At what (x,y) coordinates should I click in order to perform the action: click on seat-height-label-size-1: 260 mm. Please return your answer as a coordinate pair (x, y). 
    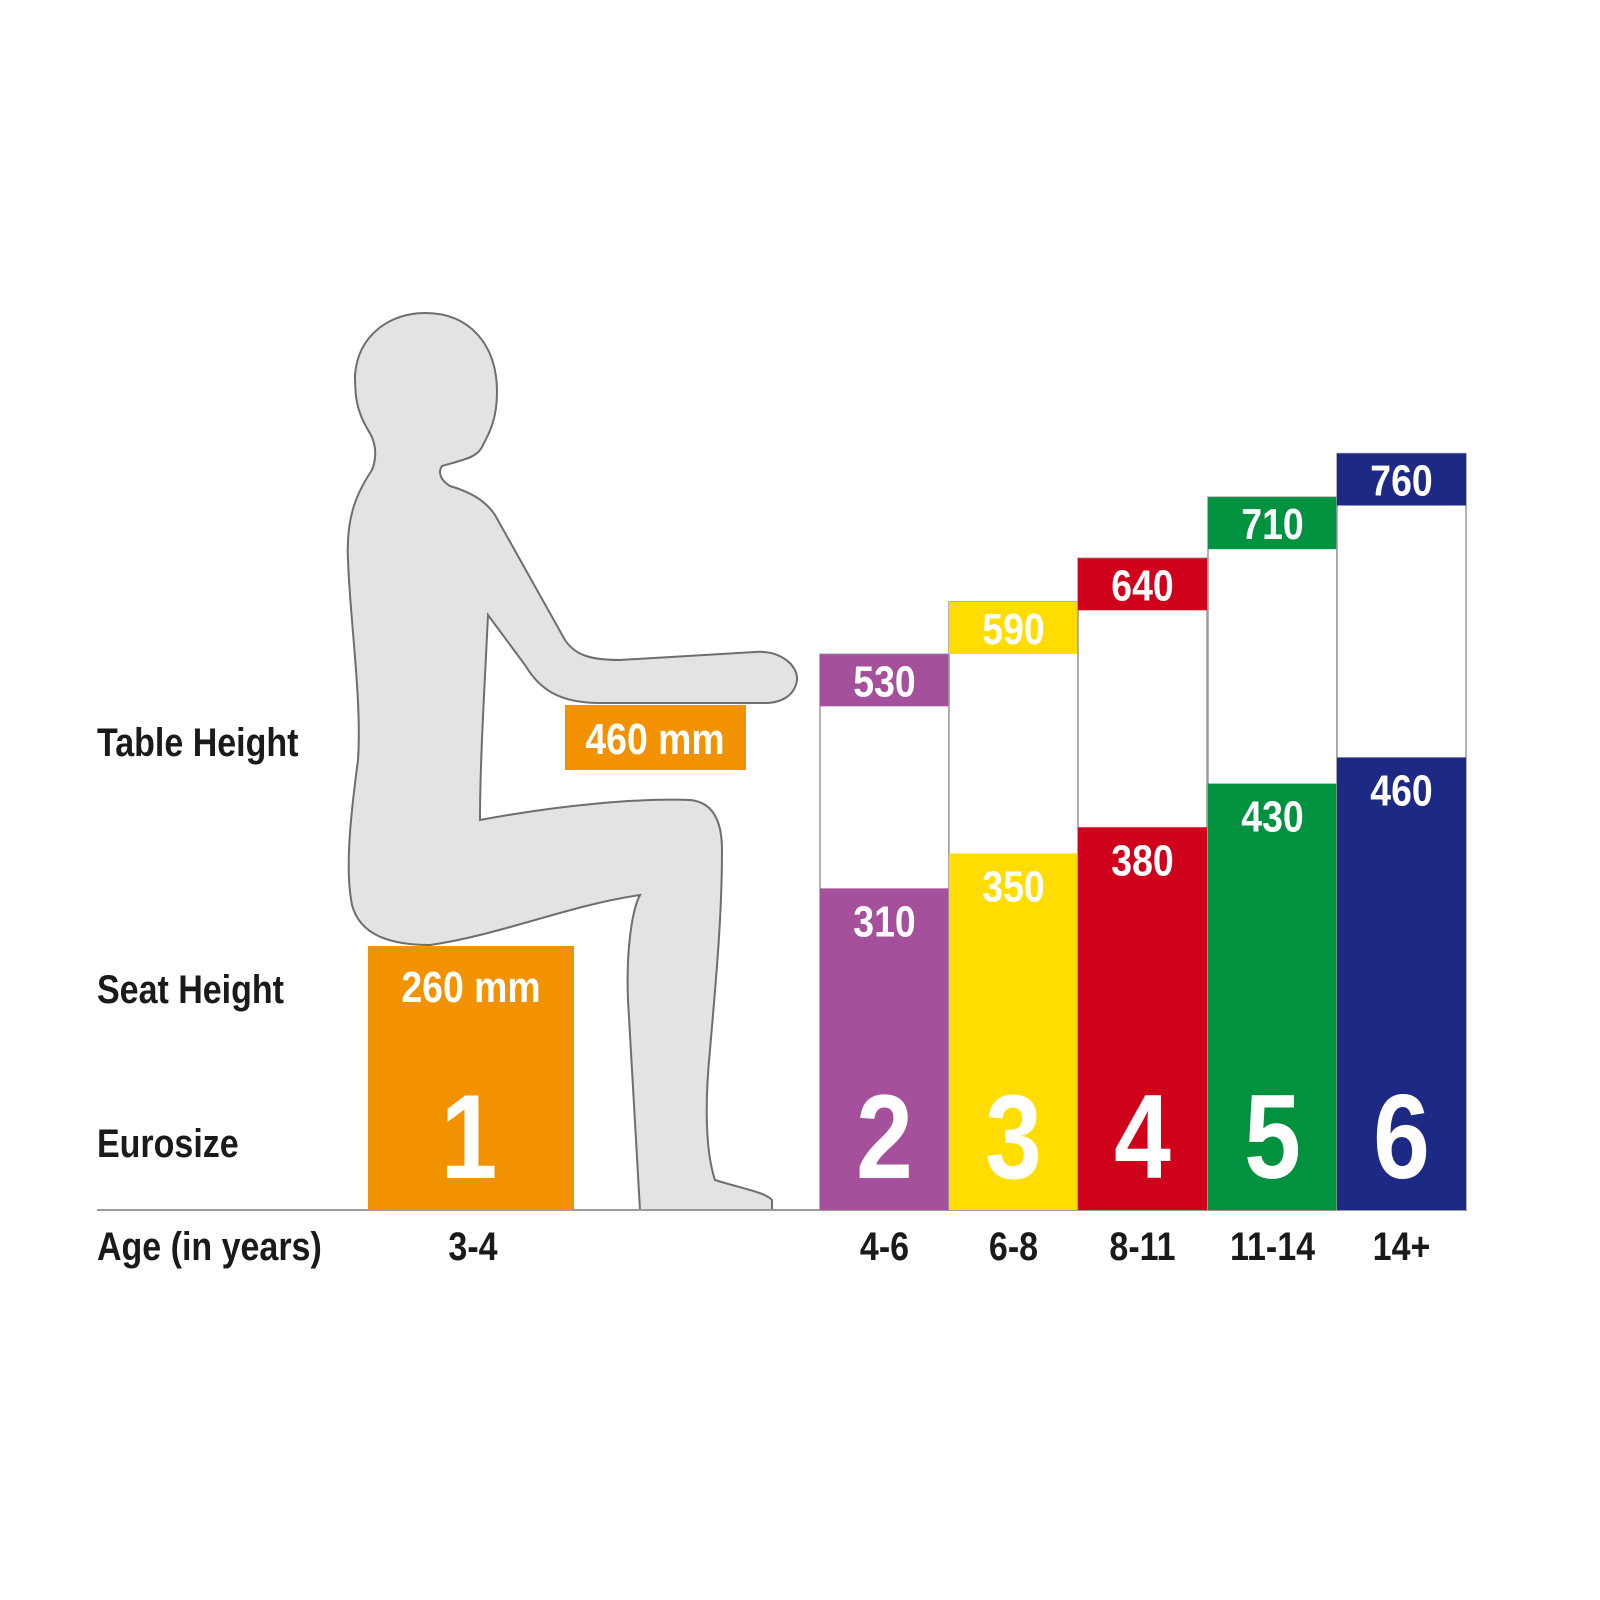
    Looking at the image, I should click on (470, 987).